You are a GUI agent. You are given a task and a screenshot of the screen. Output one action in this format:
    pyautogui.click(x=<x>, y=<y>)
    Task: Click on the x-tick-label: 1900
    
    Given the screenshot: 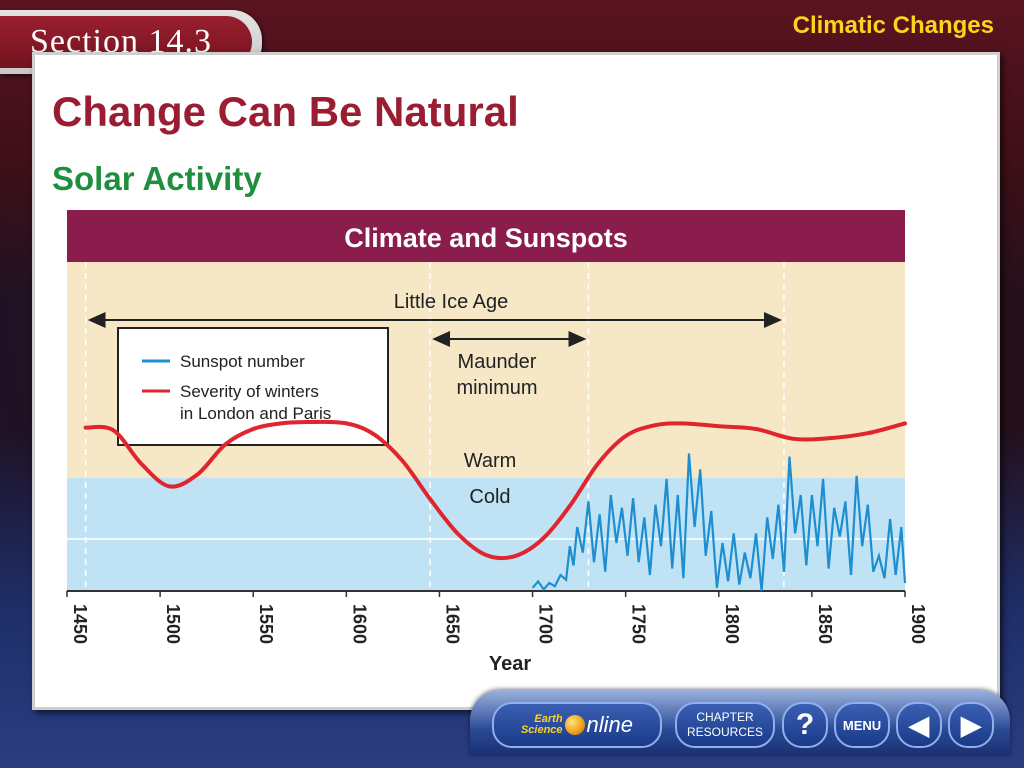 What is the action you would take?
    pyautogui.click(x=918, y=624)
    